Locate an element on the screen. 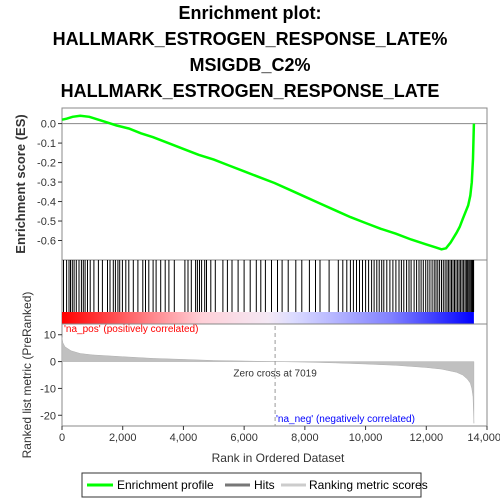  x-tick-label: 6,000 is located at coordinates (244, 438).